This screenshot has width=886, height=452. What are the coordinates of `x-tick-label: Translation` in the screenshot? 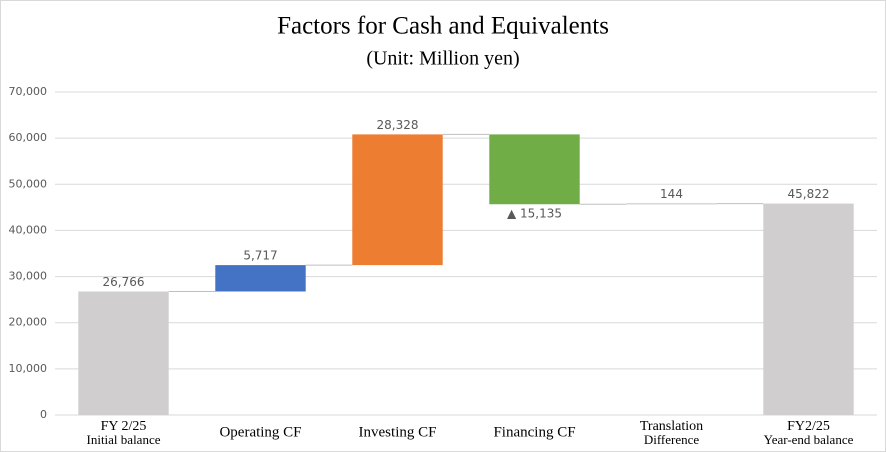 It's located at (671, 426).